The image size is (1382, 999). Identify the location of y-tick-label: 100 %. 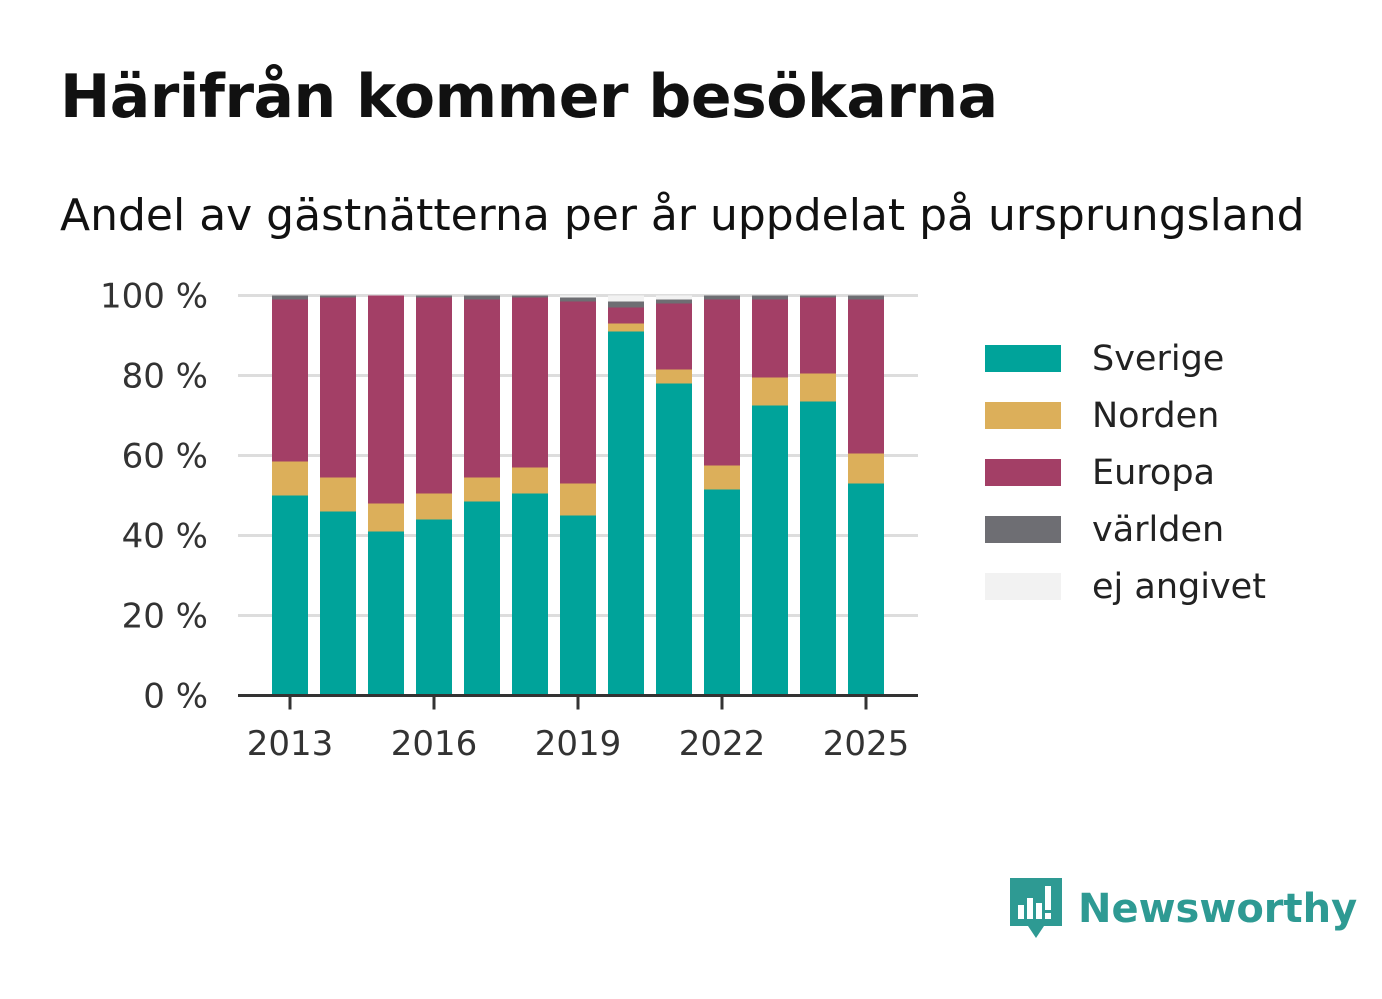
(154, 297).